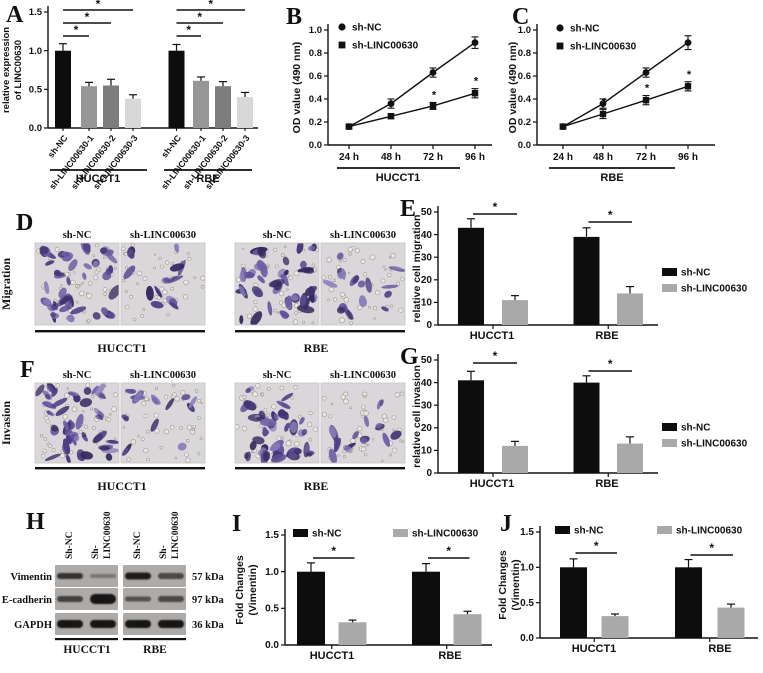 The width and height of the screenshot is (763, 673). I want to click on panel-g-letter: G, so click(409, 357).